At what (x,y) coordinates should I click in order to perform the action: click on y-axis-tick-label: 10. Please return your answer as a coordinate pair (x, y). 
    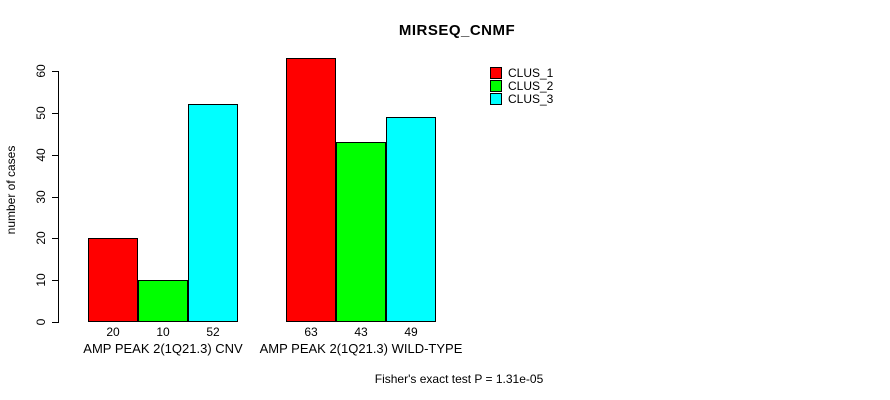
    Looking at the image, I should click on (41, 280).